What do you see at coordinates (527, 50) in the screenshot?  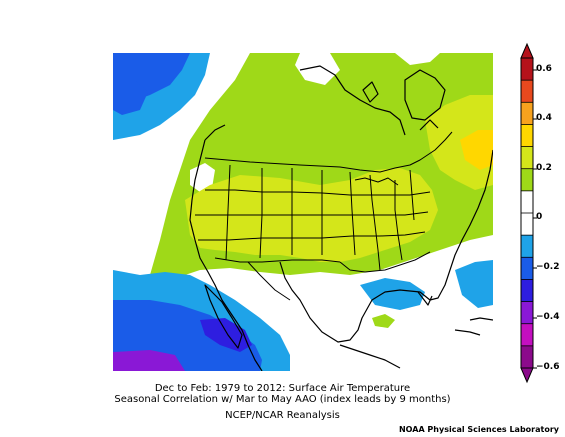 I see `colorbar-max-arrow` at bounding box center [527, 50].